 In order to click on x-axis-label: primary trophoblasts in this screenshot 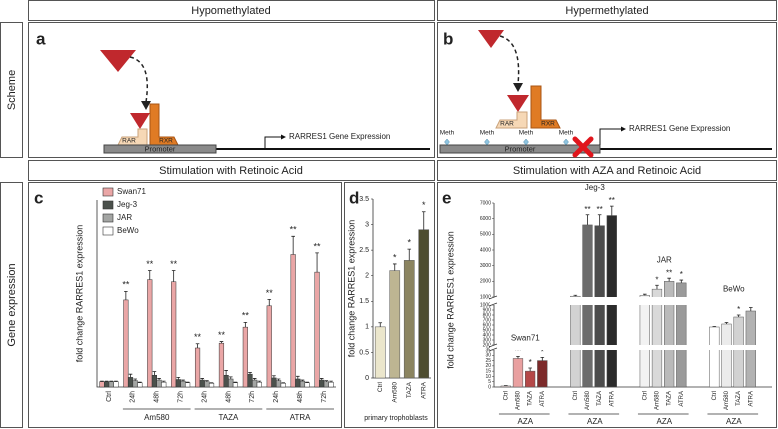, I will do `click(396, 418)`.